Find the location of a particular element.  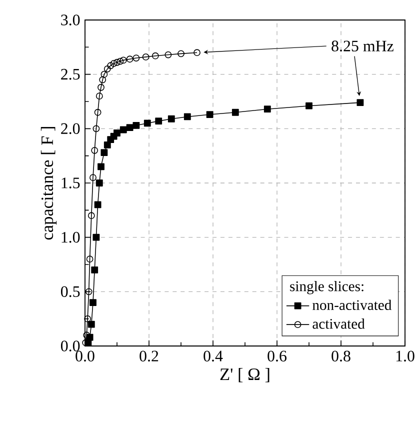

y-tick-label: 1.5 is located at coordinates (71, 183).